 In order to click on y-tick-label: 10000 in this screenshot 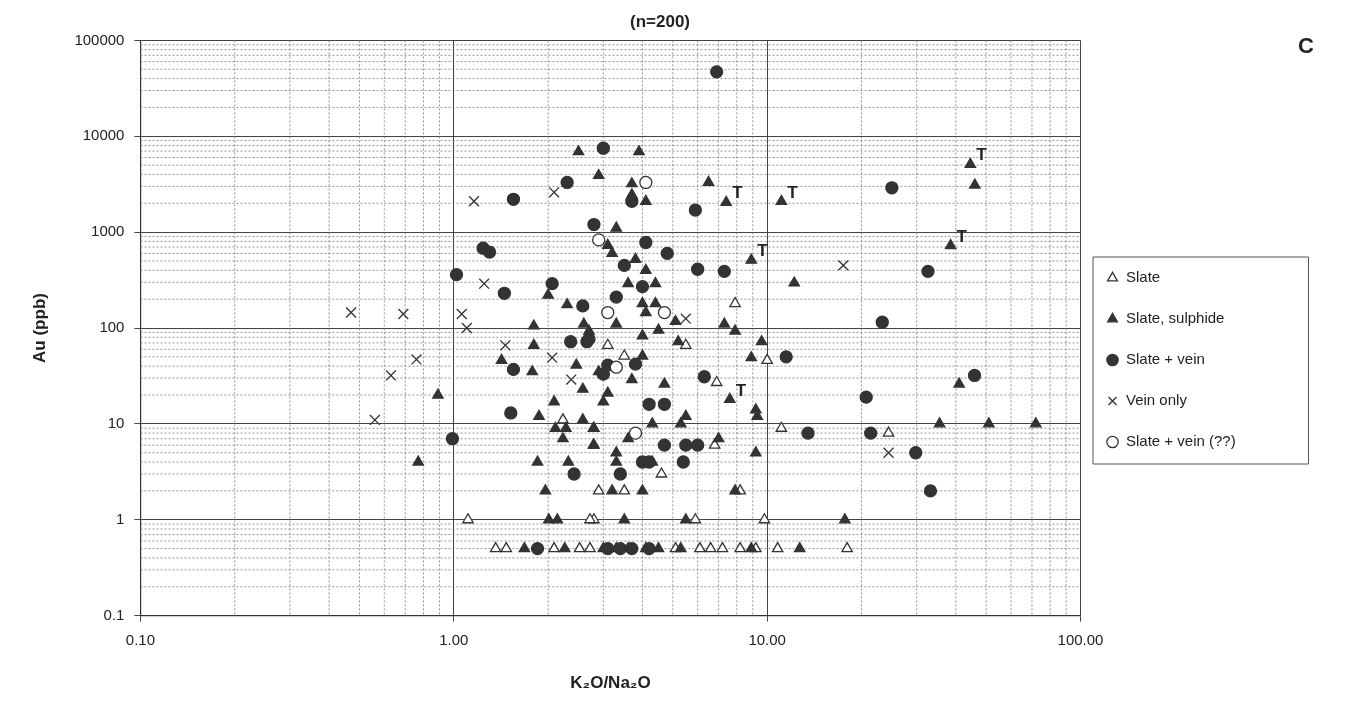, I will do `click(103, 135)`.